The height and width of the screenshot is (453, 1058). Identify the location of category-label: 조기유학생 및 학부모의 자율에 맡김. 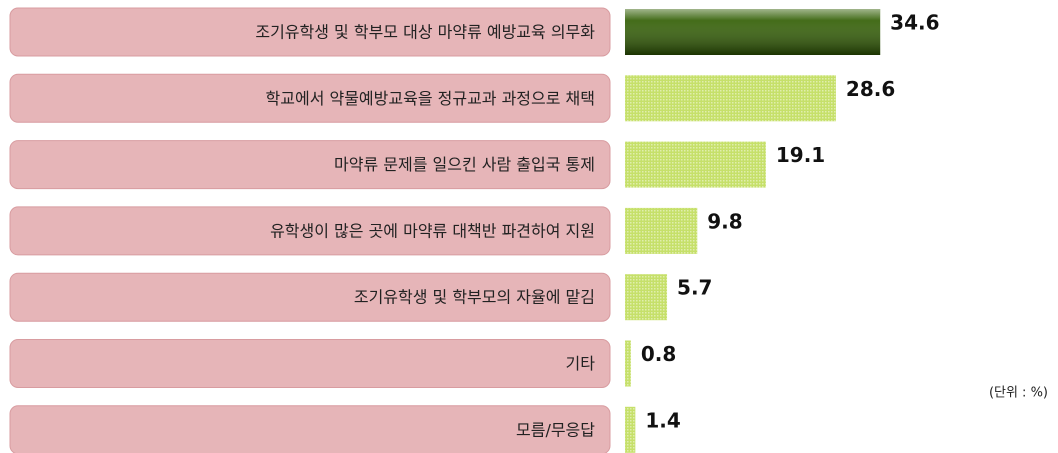
(474, 297).